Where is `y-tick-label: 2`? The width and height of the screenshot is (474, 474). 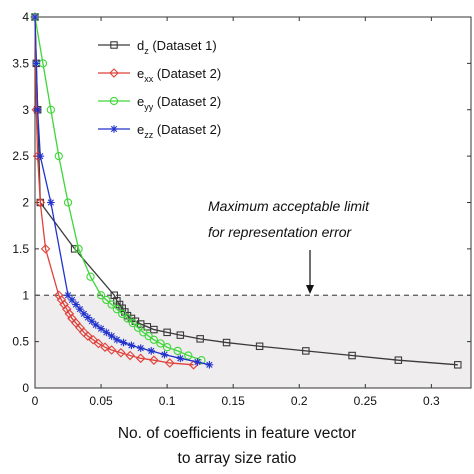
y-tick-label: 2 is located at coordinates (25, 203).